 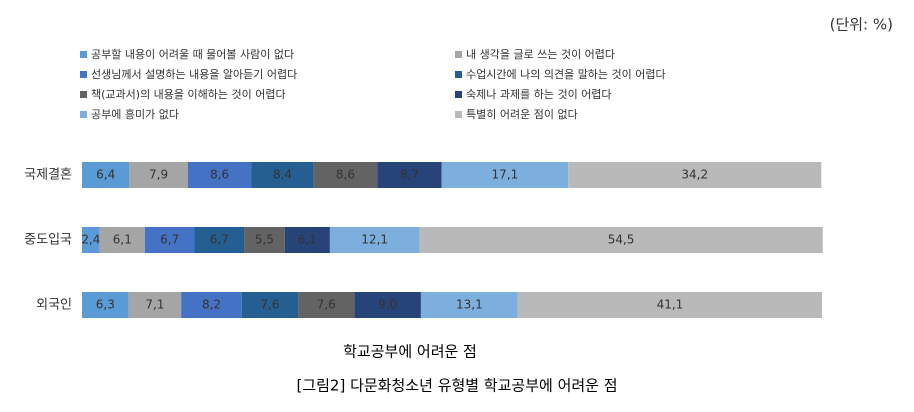 What do you see at coordinates (539, 94) in the screenshot?
I see `legend-label: 숙제나 과제를 하는 것이 어렵다` at bounding box center [539, 94].